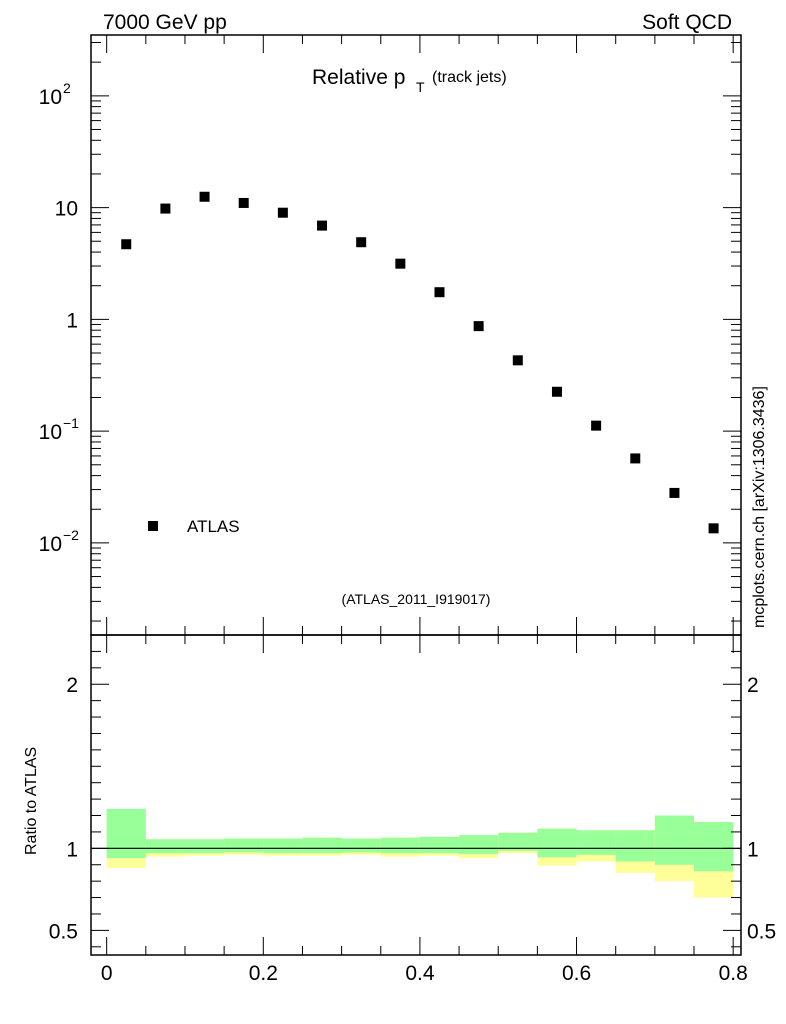  I want to click on x-tick-label: 0.8, so click(733, 973).